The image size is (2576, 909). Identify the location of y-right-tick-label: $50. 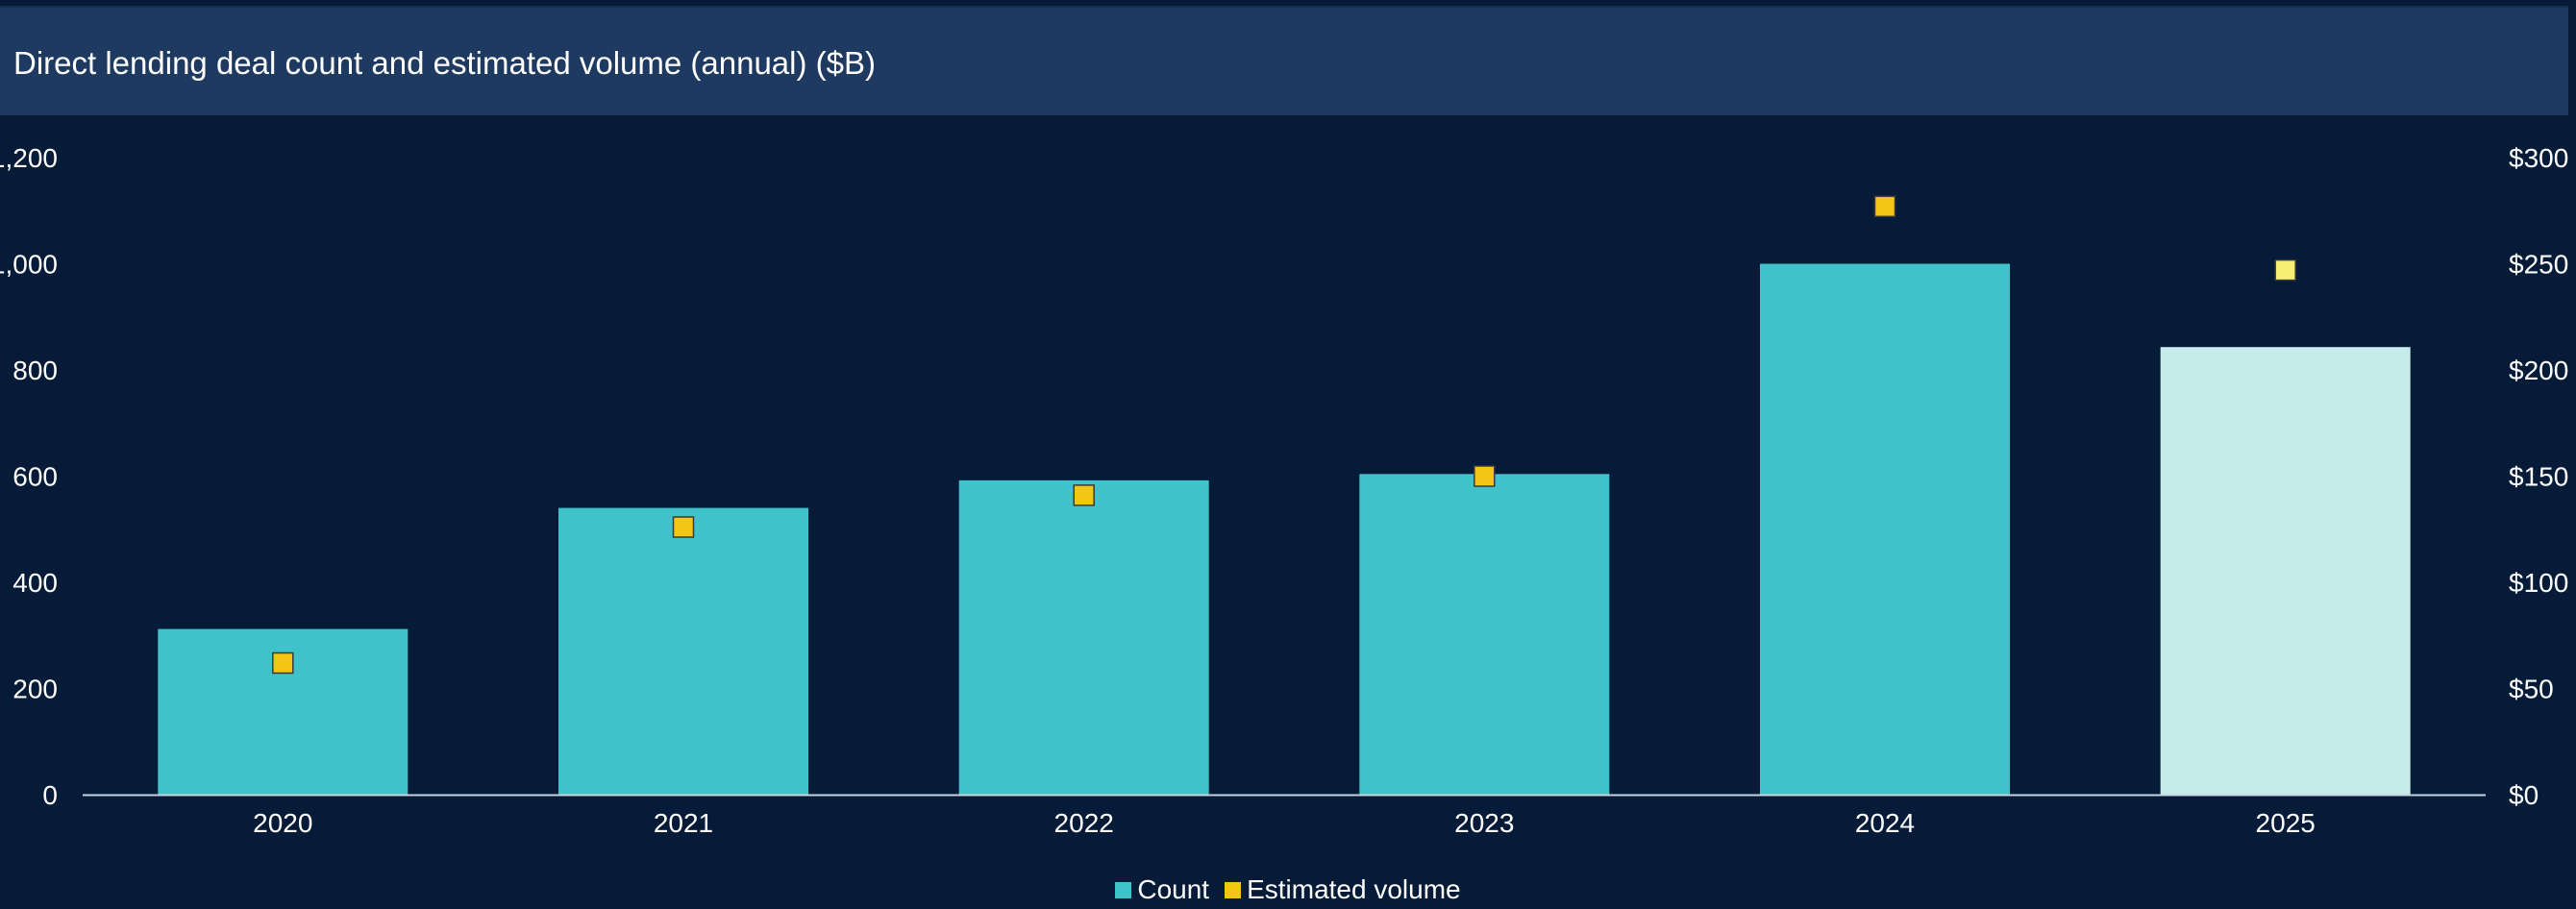
(2531, 689).